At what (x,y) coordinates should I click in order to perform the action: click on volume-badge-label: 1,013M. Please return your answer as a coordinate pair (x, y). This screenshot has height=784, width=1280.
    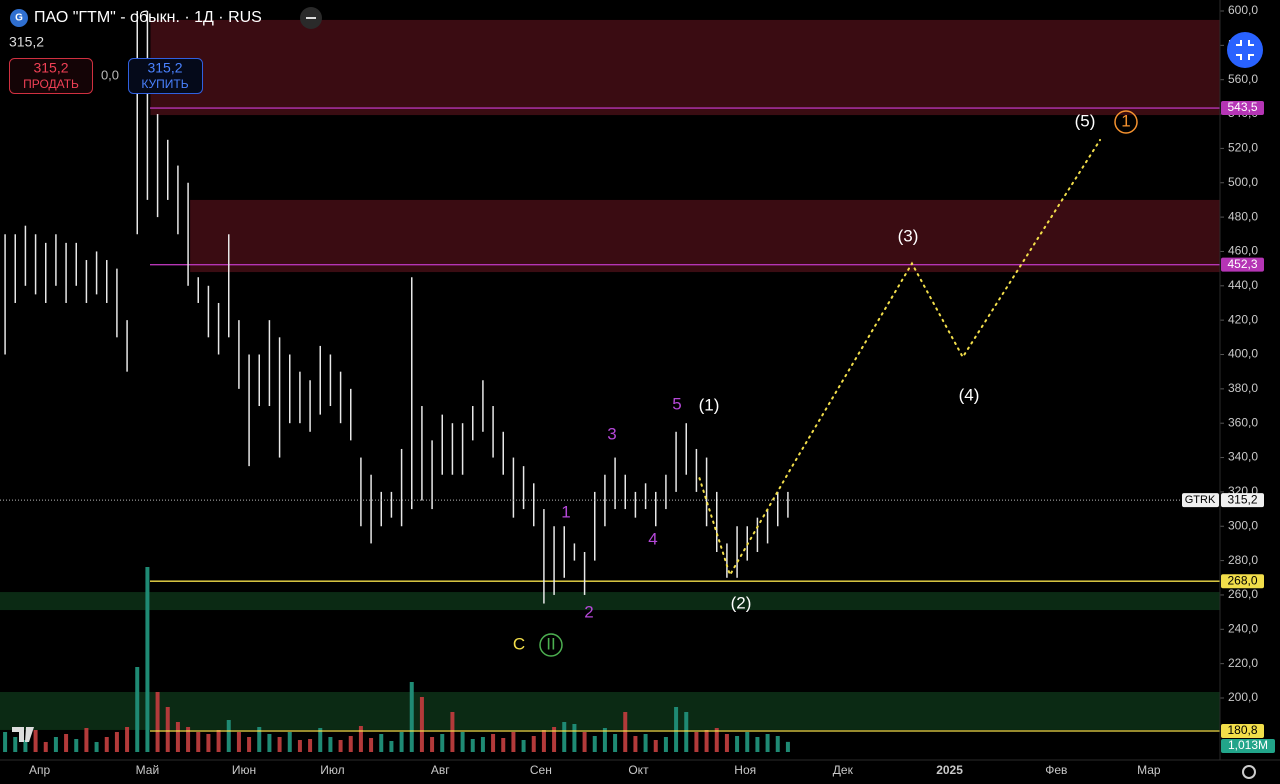
    Looking at the image, I should click on (1248, 745).